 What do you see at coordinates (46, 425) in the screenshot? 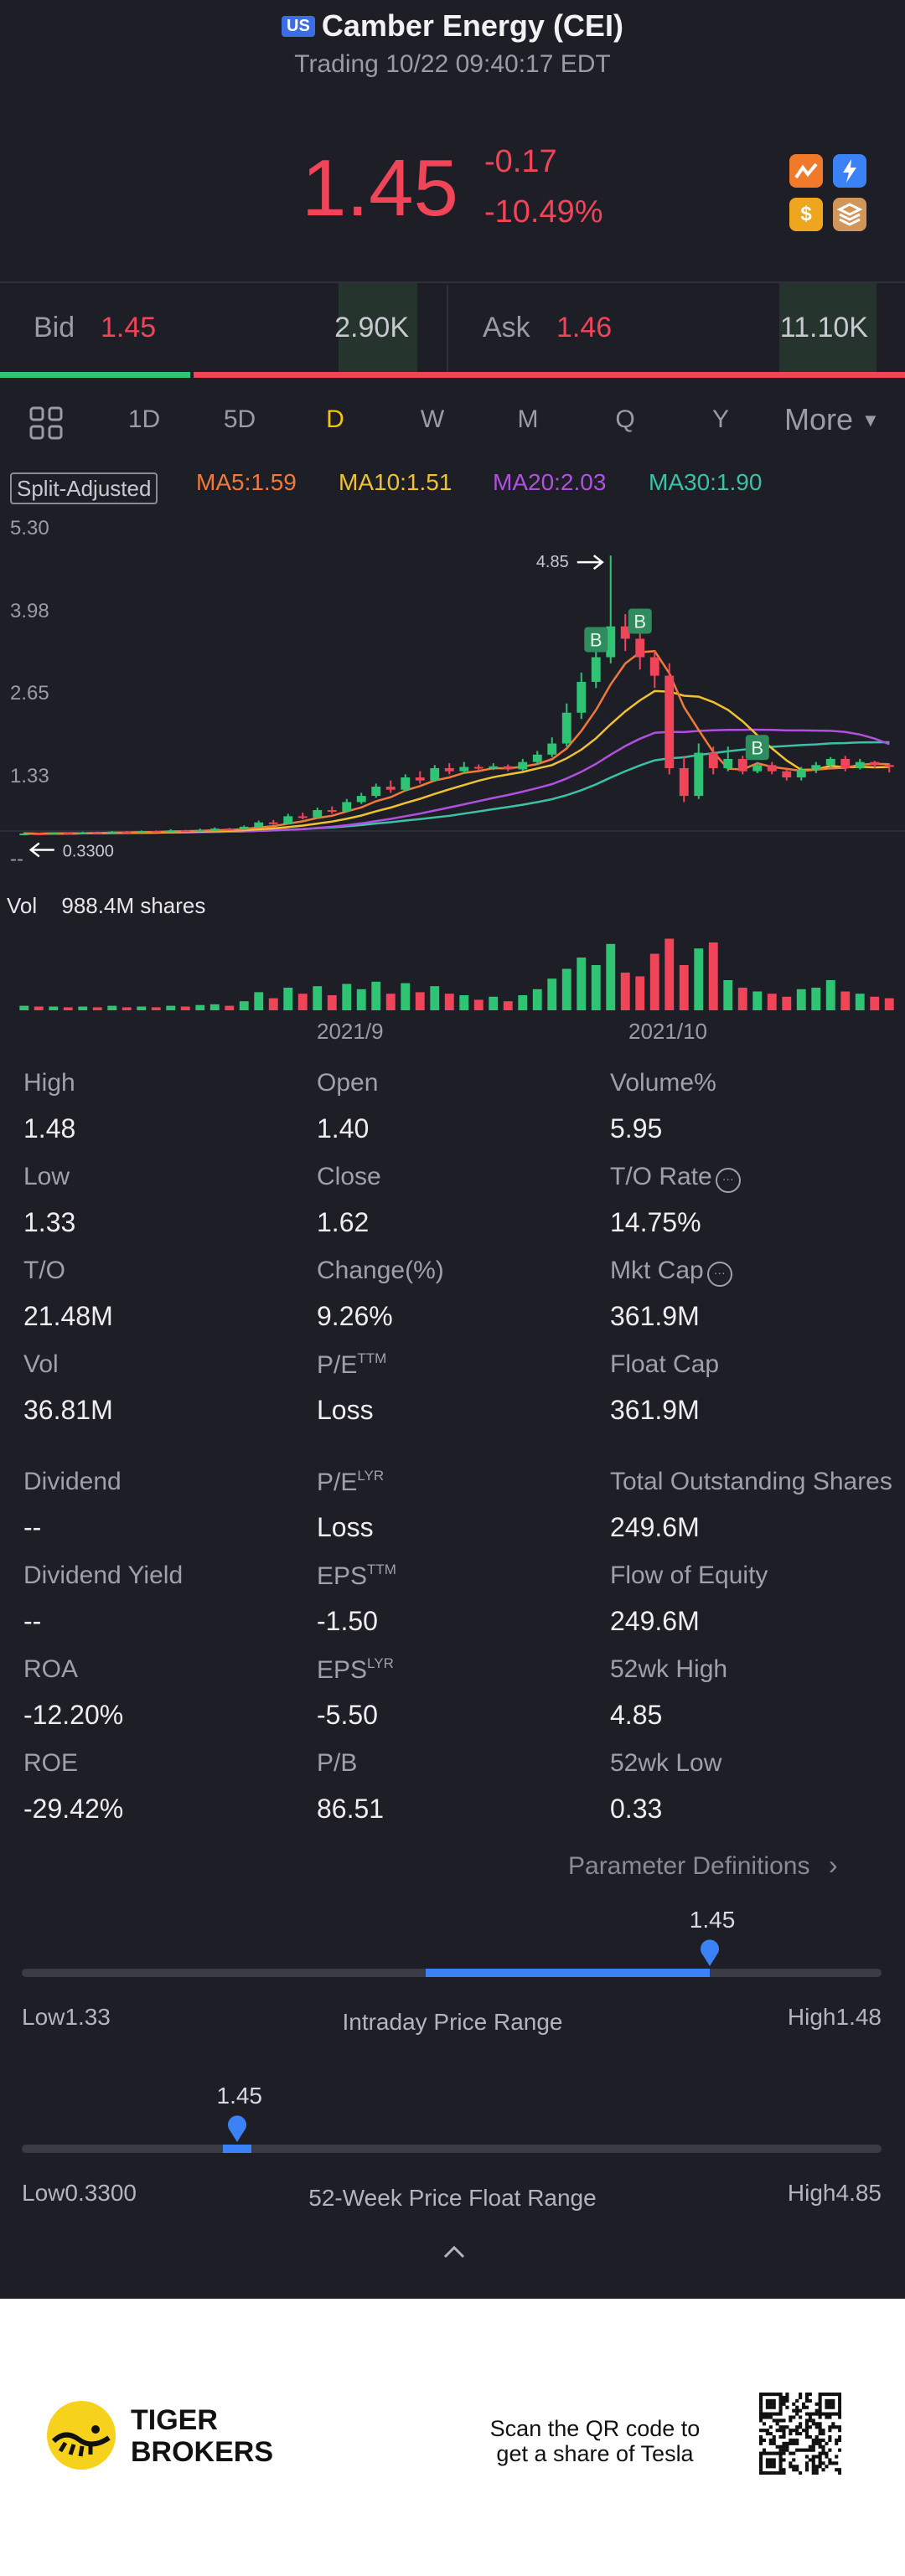
I see `layout-grid-icon` at bounding box center [46, 425].